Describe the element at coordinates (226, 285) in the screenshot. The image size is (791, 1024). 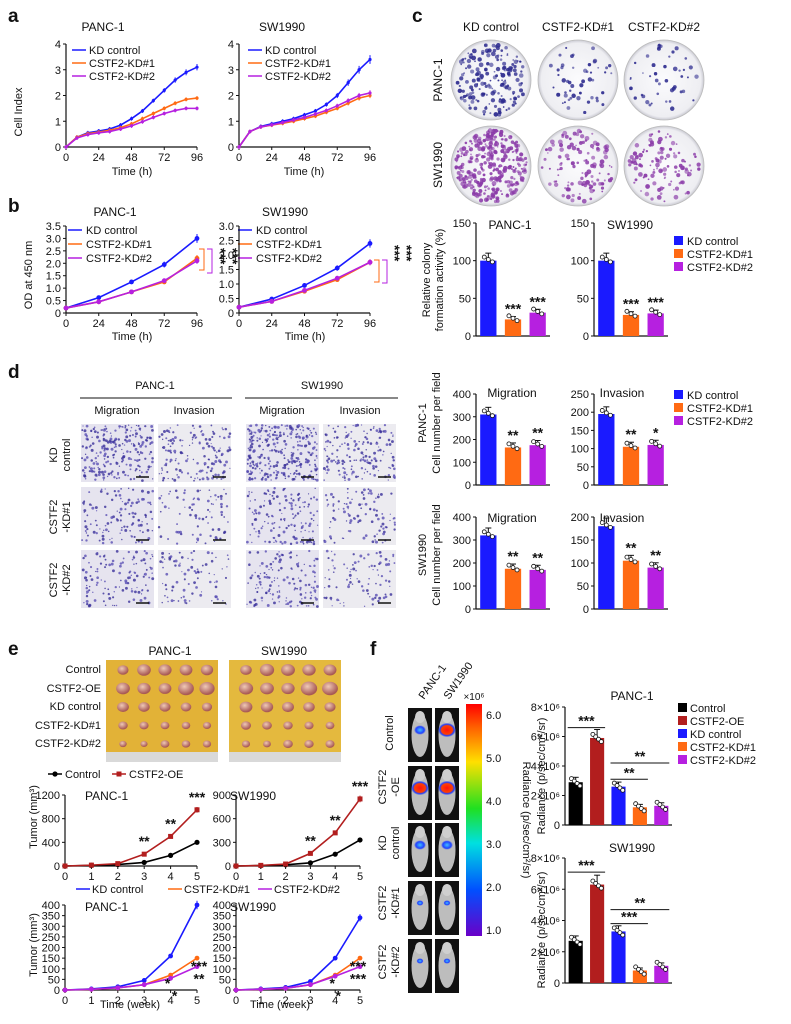
I see `y-tick-label: 1.0` at that location.